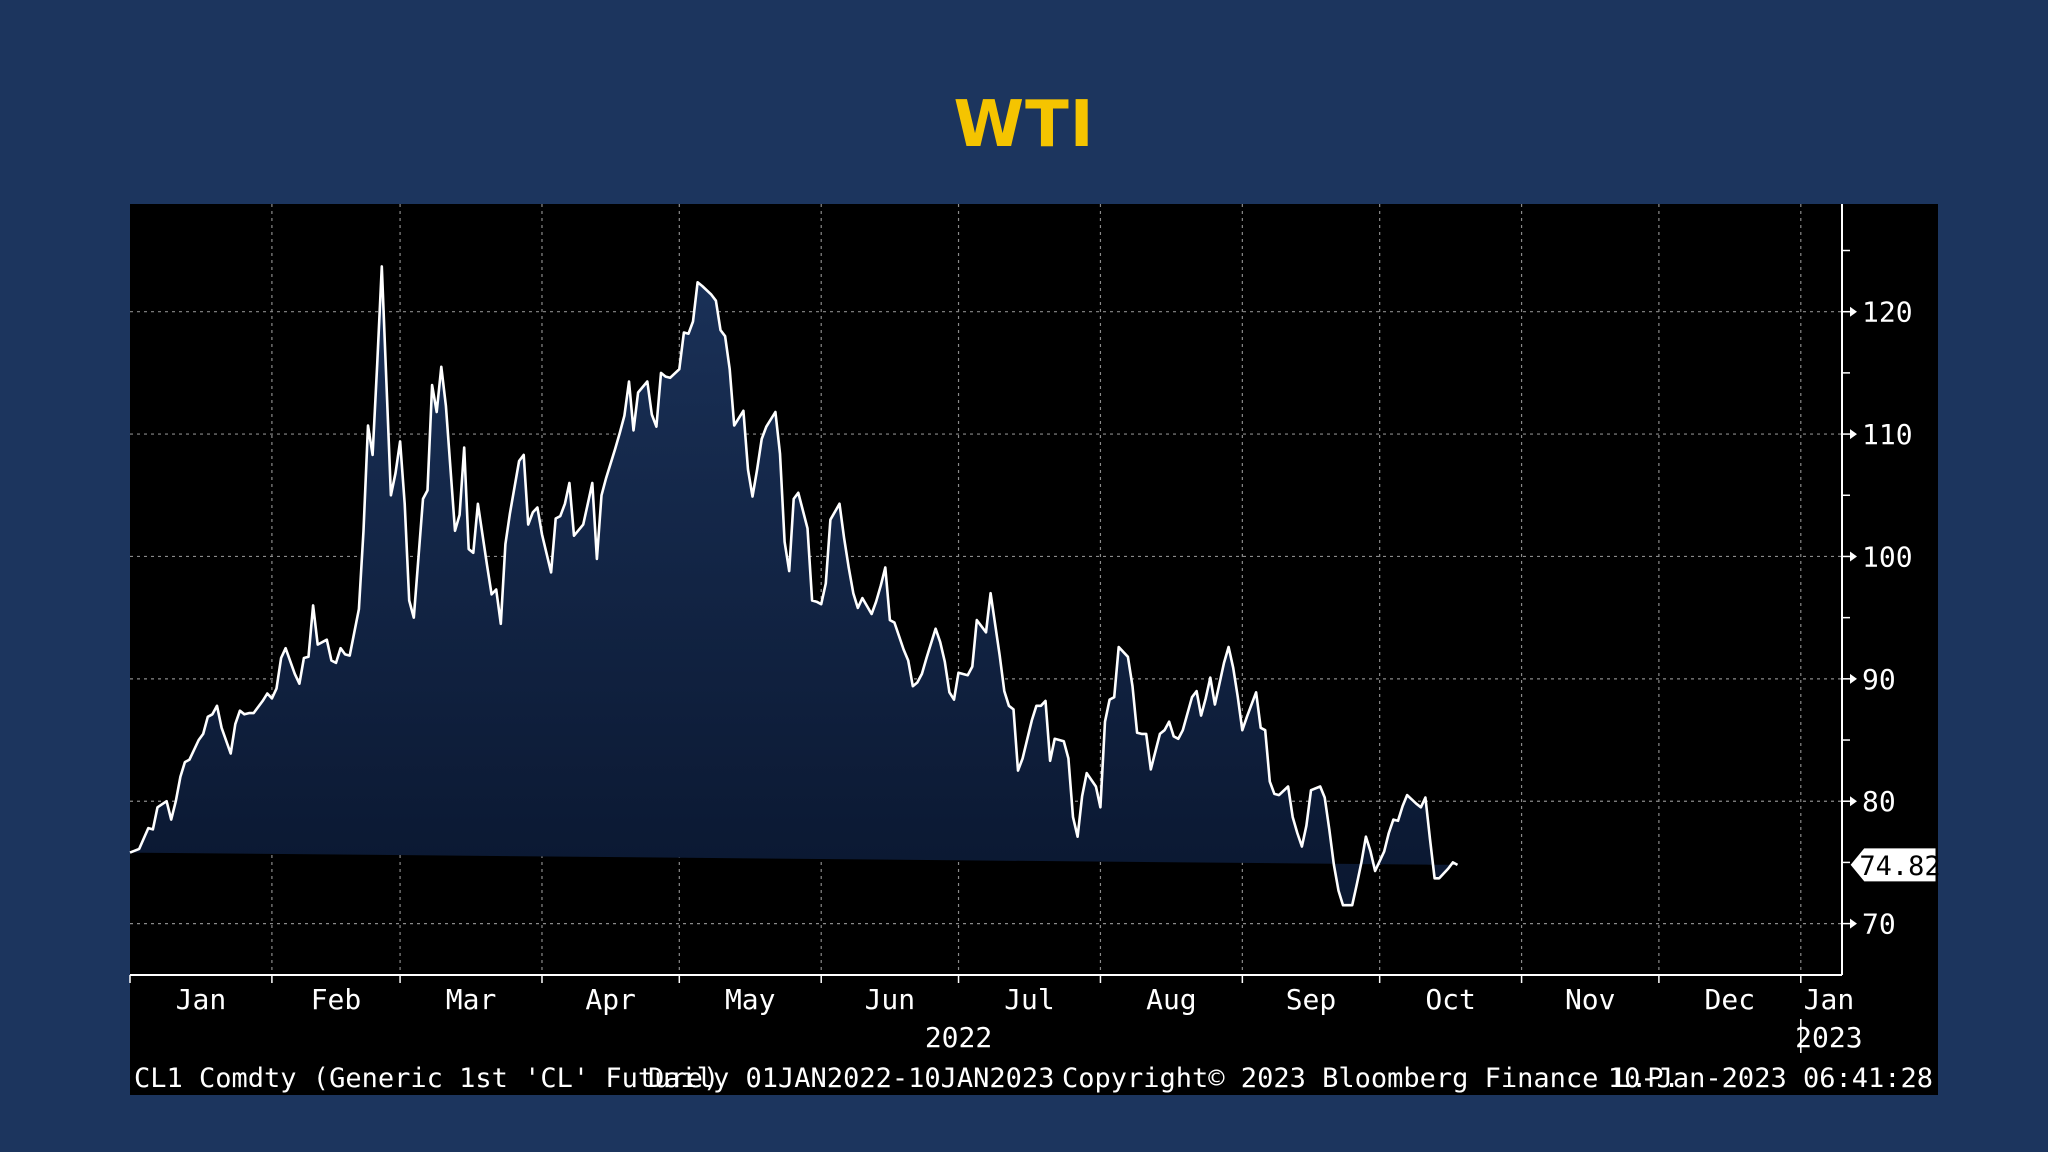 Image resolution: width=2048 pixels, height=1152 pixels. Describe the element at coordinates (1828, 1037) in the screenshot. I see `next-year-label: 2023` at that location.